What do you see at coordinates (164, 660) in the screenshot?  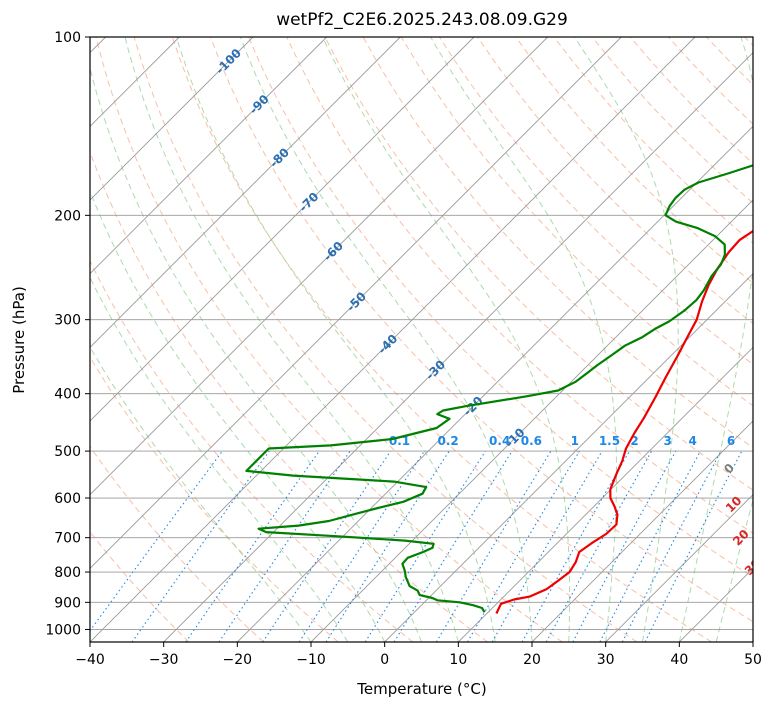 I see `x-tick-label: −30` at bounding box center [164, 660].